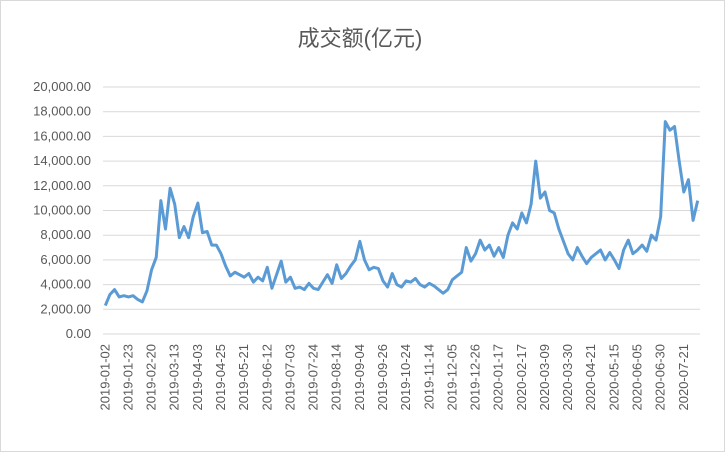 Image resolution: width=726 pixels, height=458 pixels. I want to click on x-tick-label: 2019-12-26, so click(475, 377).